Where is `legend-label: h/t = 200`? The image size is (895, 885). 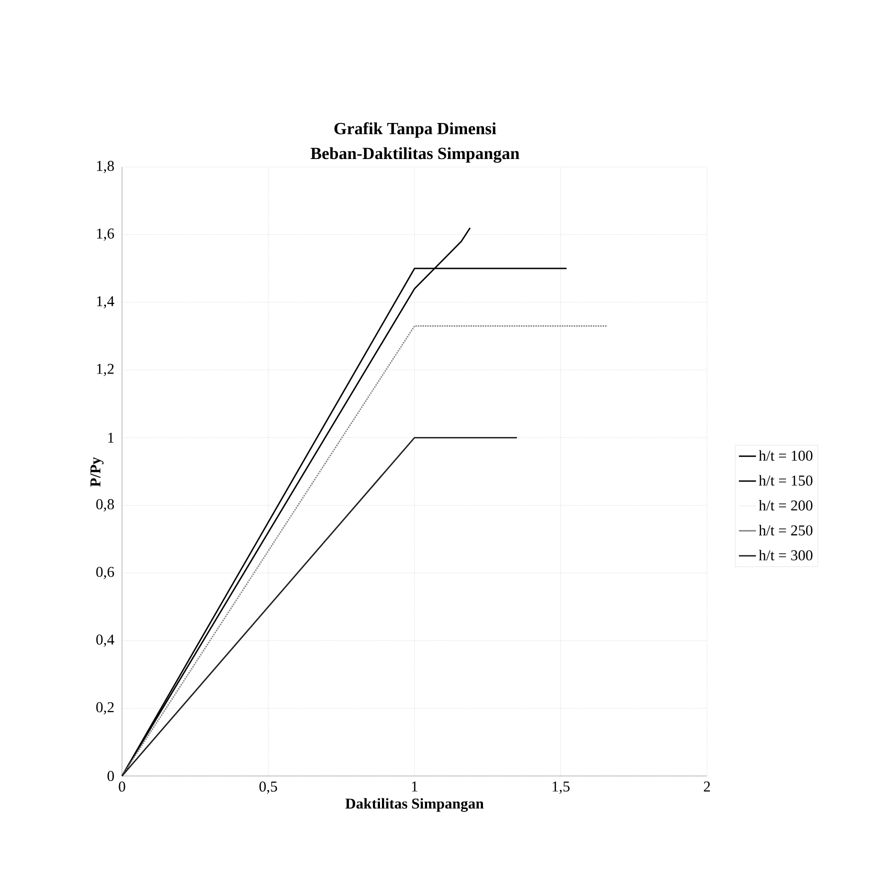 legend-label: h/t = 200 is located at coordinates (785, 505).